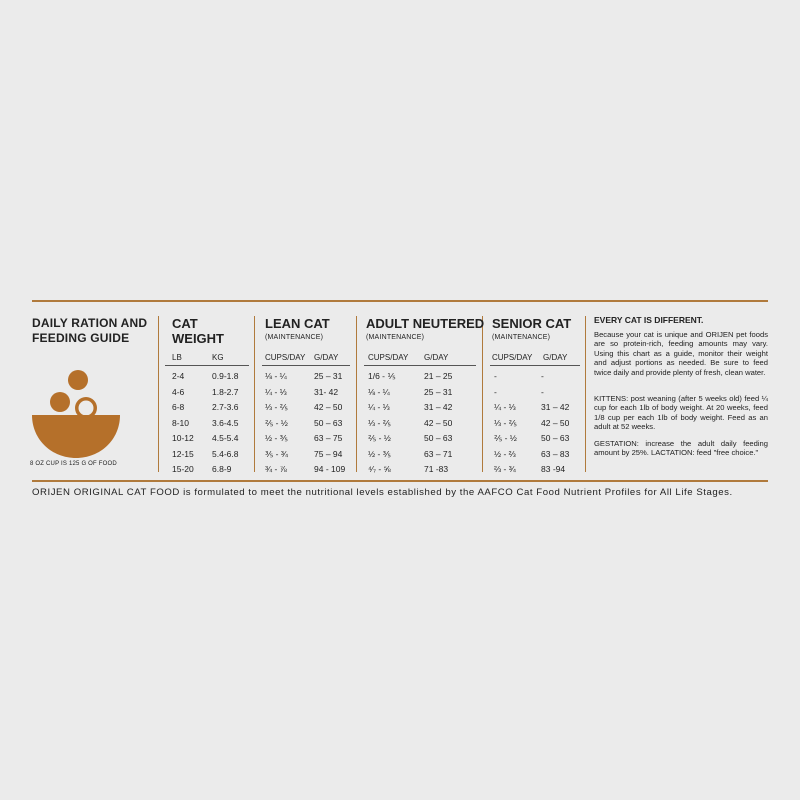 Image resolution: width=800 pixels, height=800 pixels. I want to click on cell-adult-g: 71 -83, so click(436, 469).